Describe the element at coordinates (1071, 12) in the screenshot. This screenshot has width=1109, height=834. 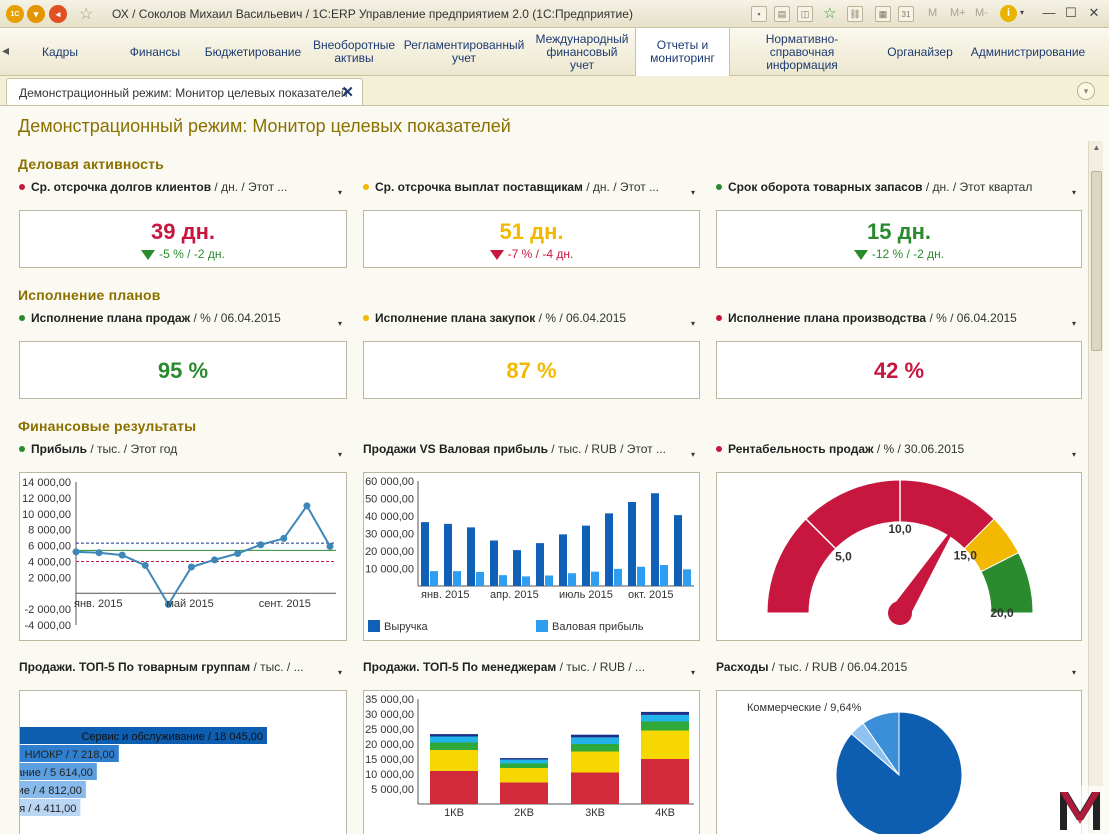
I see `maximize-icon: ☐` at that location.